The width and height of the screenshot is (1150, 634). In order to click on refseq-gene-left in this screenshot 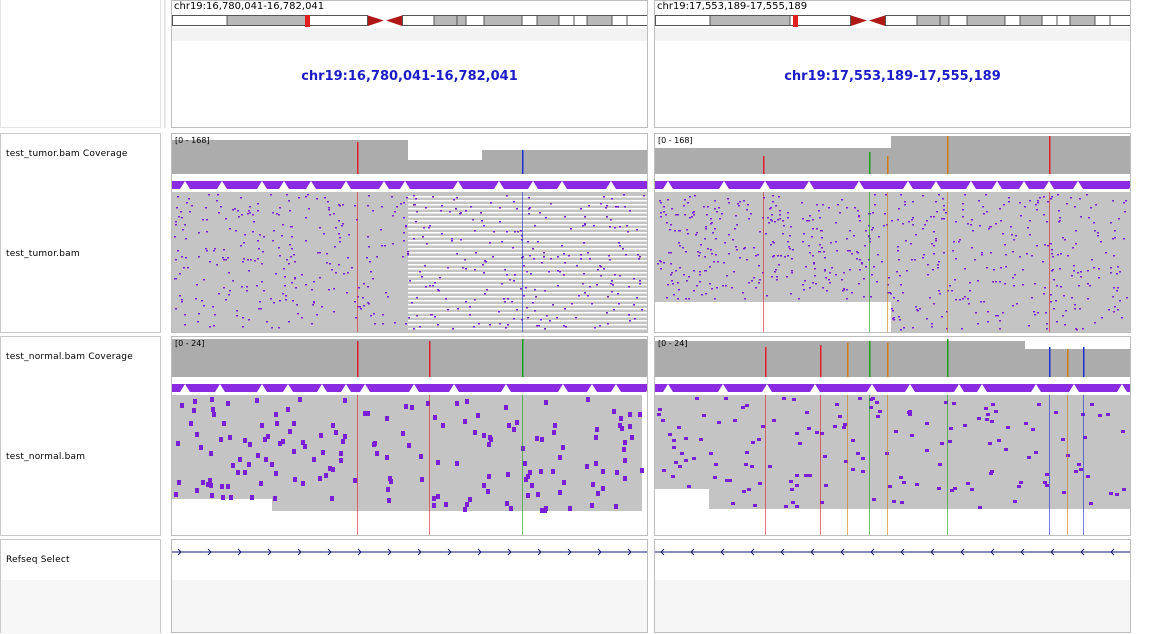, I will do `click(410, 560)`.